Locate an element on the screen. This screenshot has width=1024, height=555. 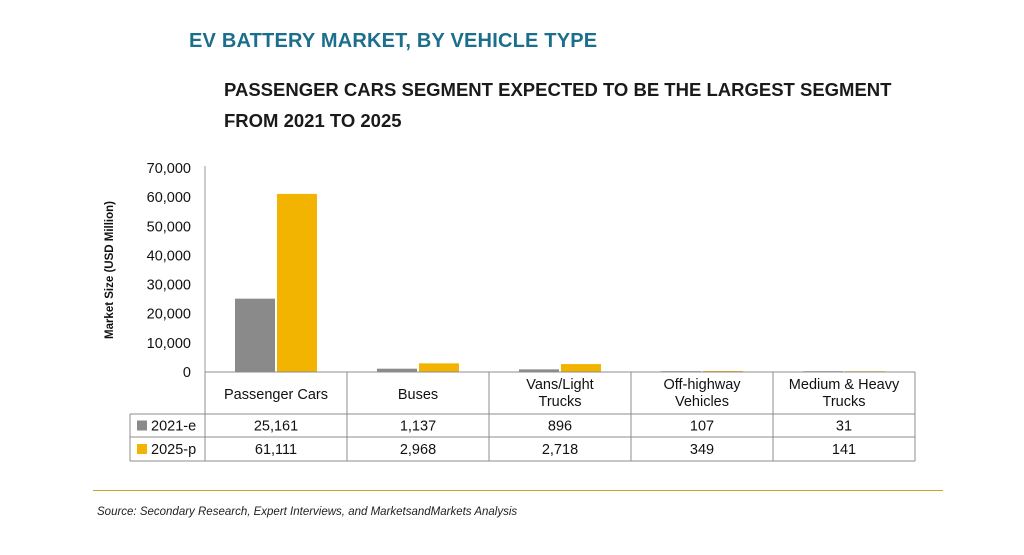
chart-title: EV BATTERY MARKET, BY VEHICLE TYPE is located at coordinates (393, 41).